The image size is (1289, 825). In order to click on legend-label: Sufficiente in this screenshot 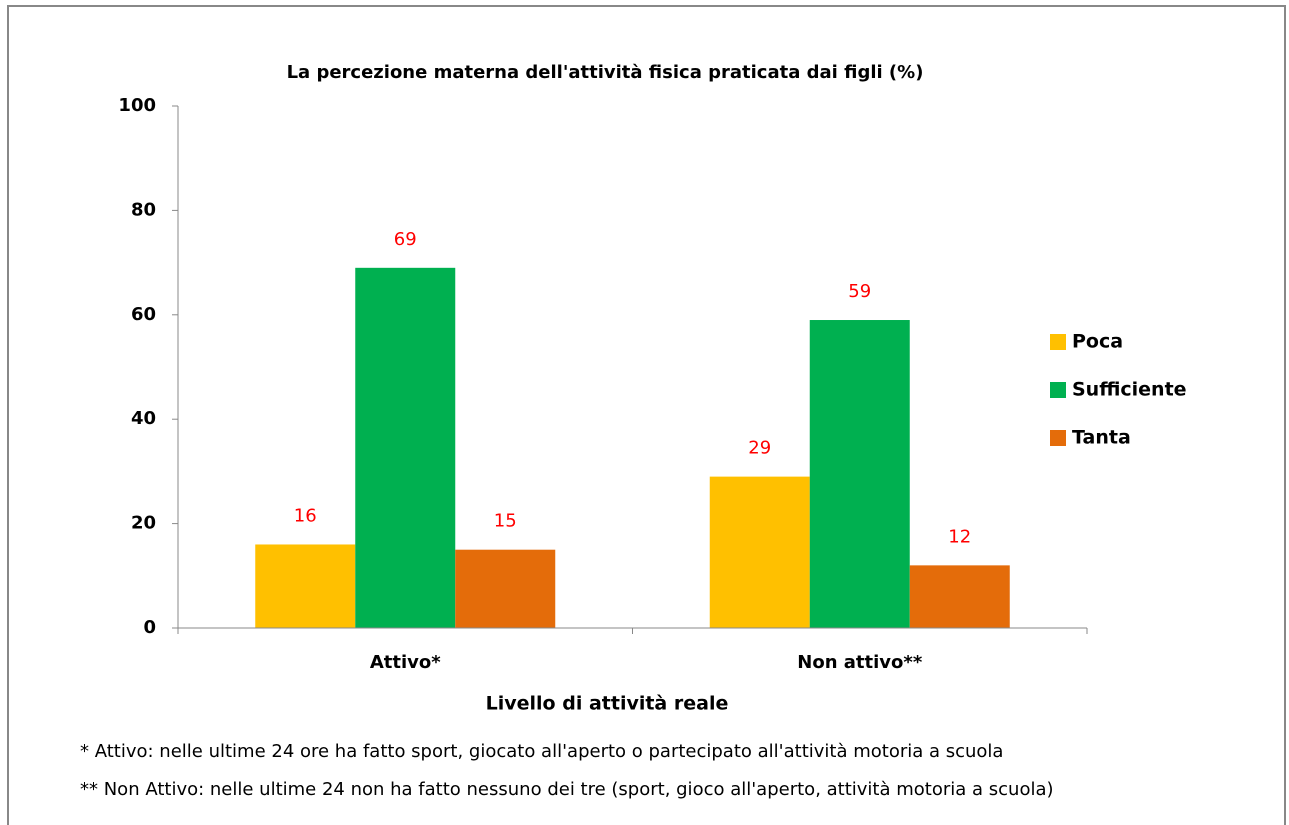, I will do `click(1129, 390)`.